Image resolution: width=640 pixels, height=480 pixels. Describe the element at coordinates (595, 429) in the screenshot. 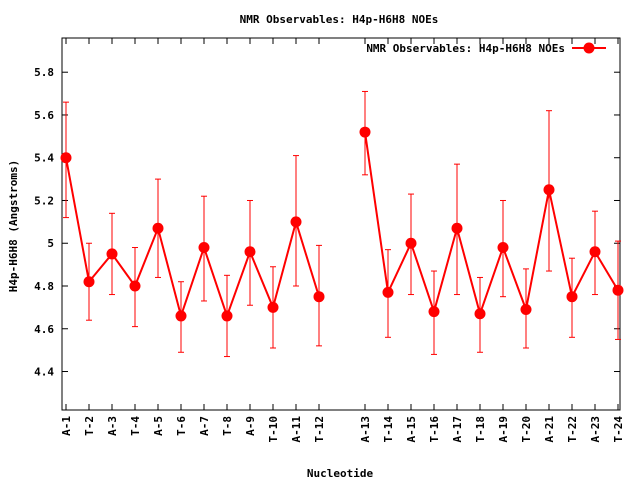

I see `x-tick-label: A-23` at that location.